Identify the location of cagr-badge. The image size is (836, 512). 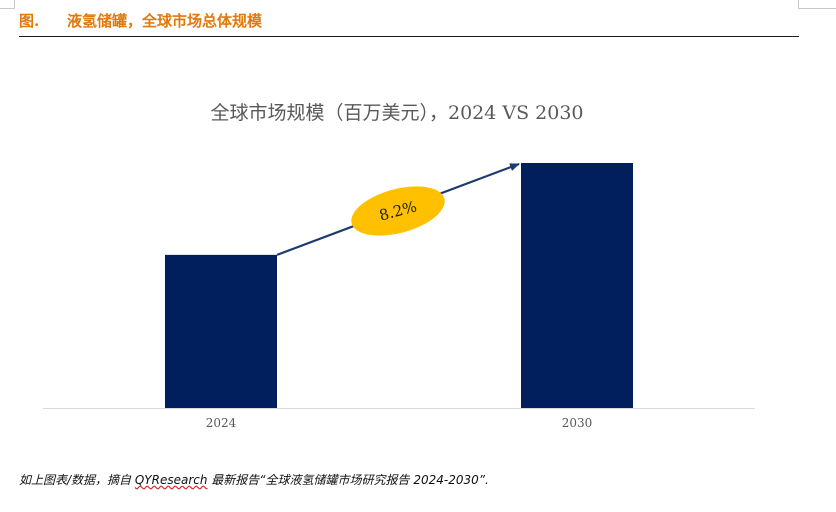
(398, 211).